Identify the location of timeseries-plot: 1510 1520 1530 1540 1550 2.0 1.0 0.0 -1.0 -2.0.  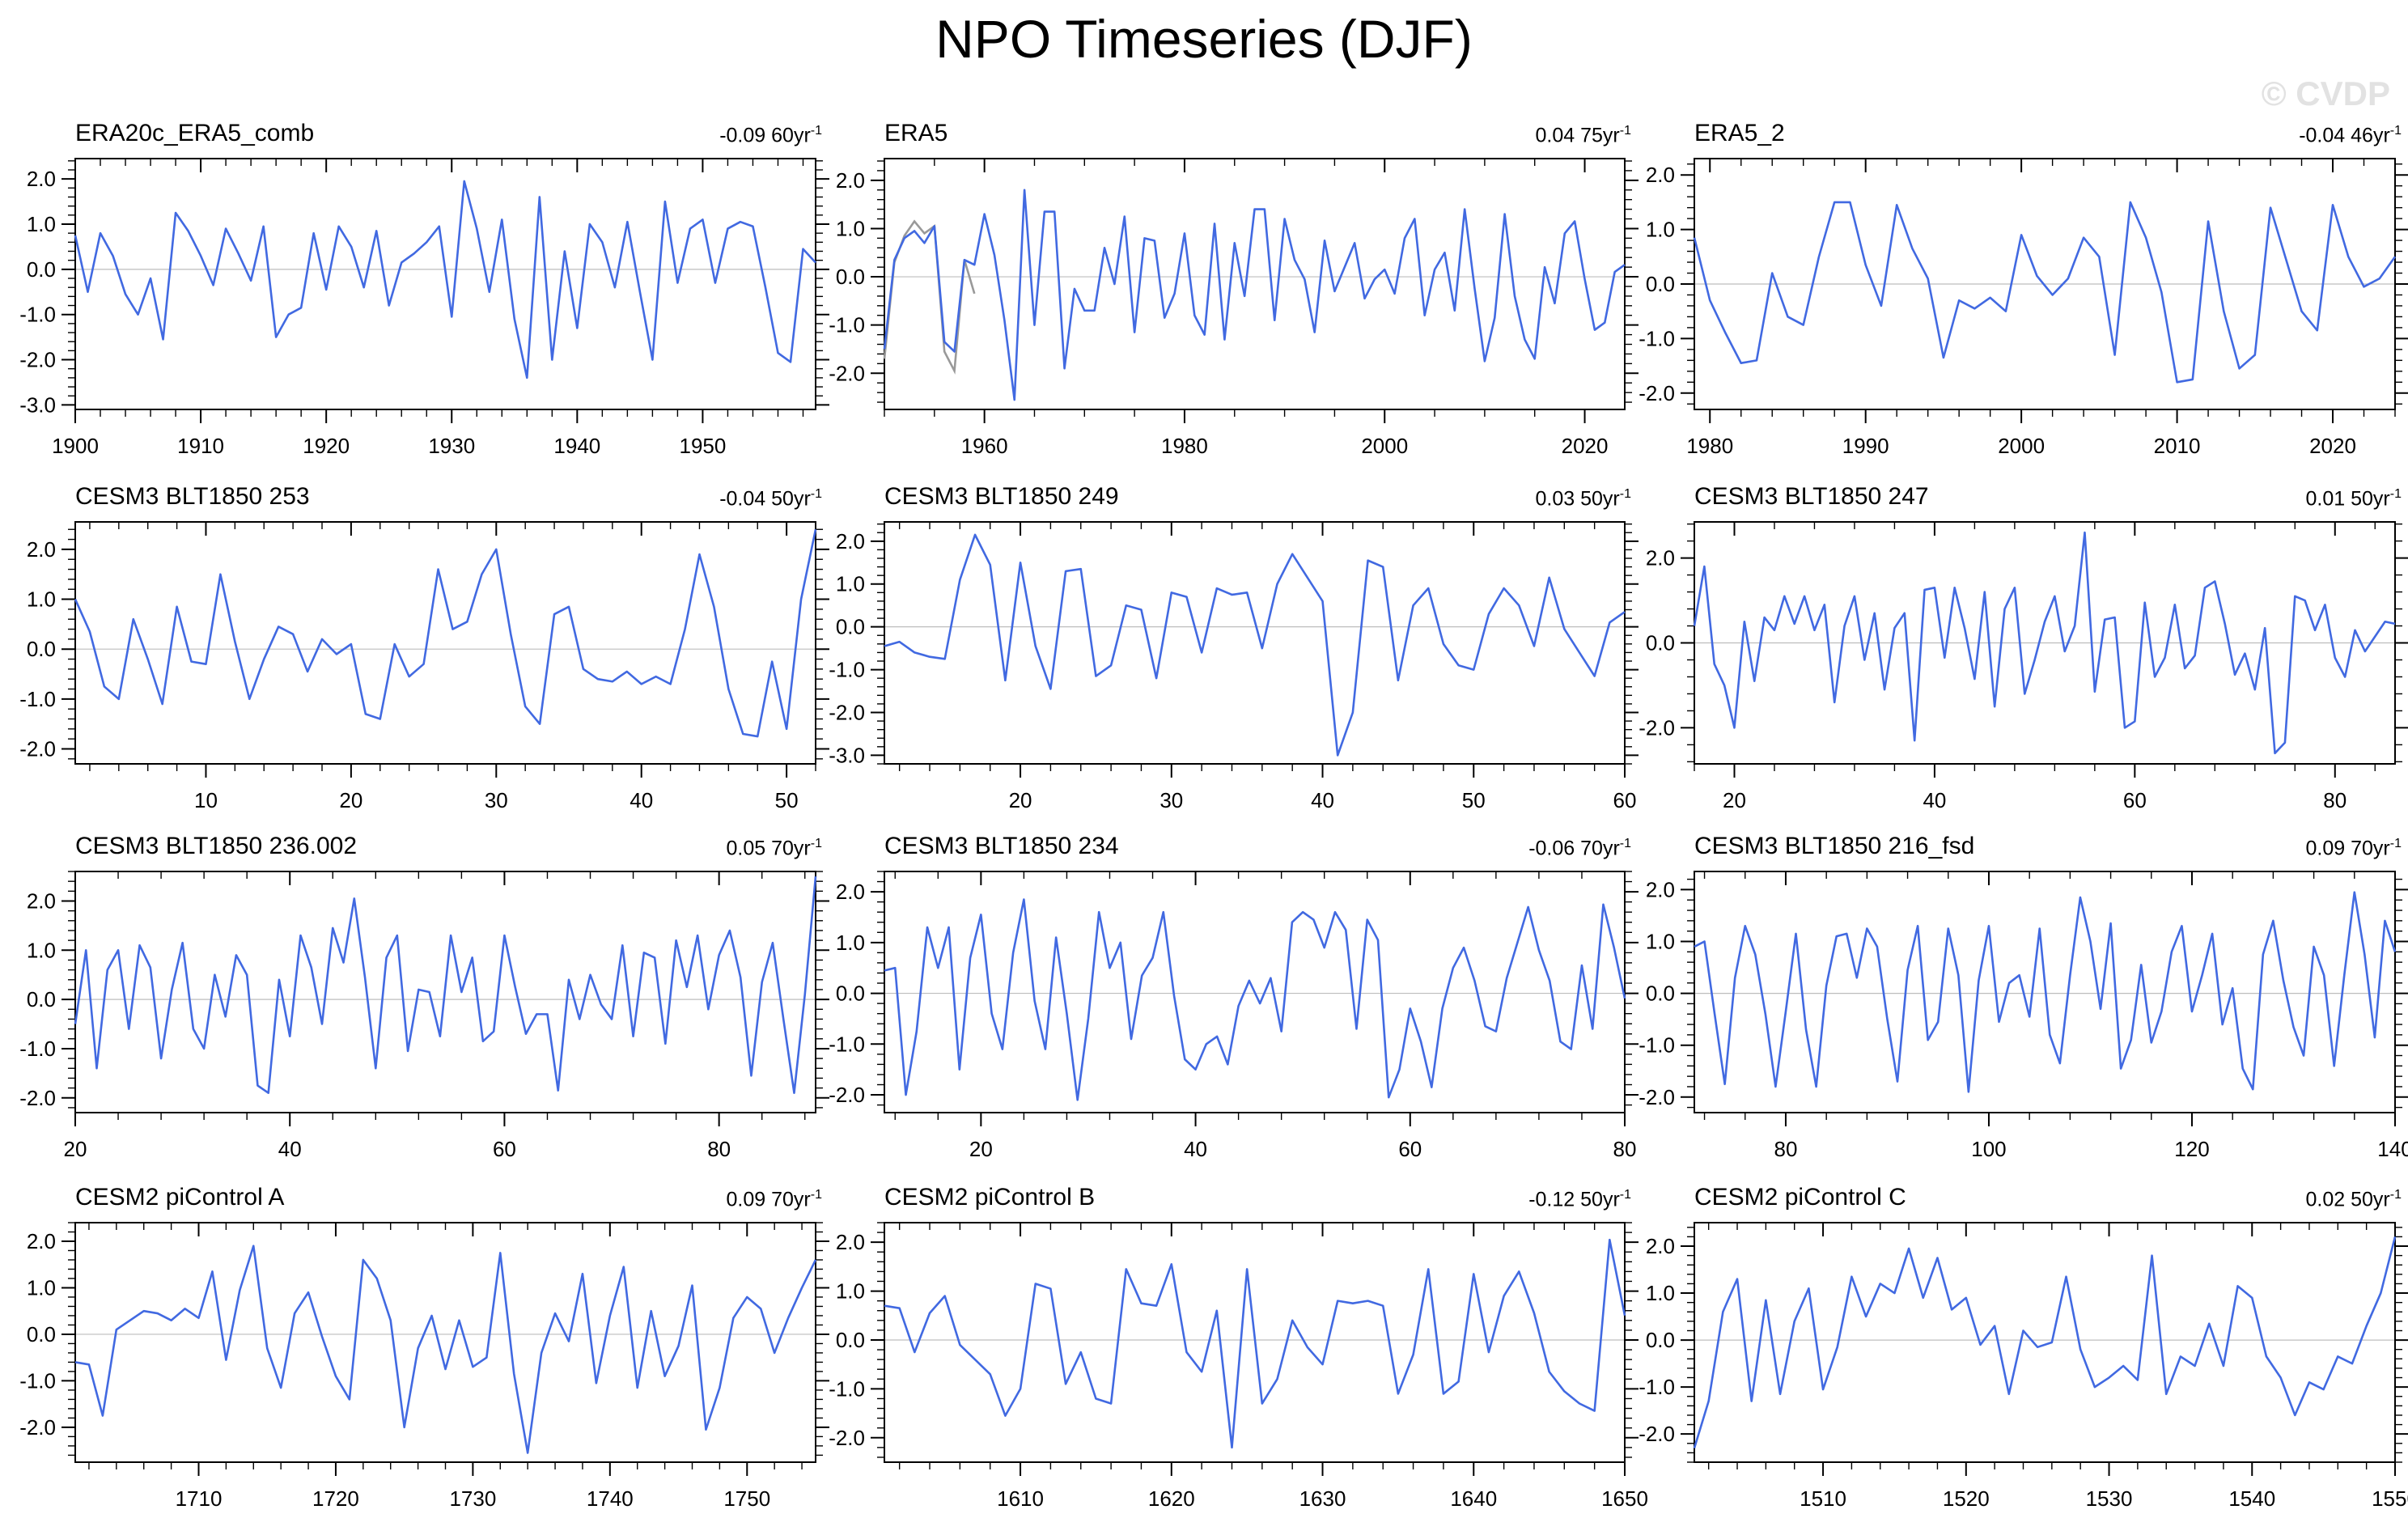
(2023, 1367).